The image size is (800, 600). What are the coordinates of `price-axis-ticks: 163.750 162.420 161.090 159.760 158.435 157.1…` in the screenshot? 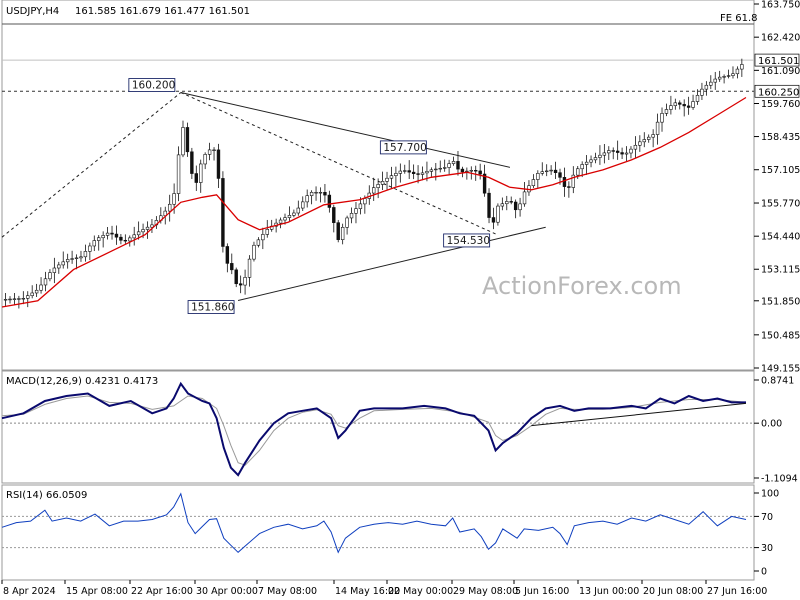 It's located at (777, 187).